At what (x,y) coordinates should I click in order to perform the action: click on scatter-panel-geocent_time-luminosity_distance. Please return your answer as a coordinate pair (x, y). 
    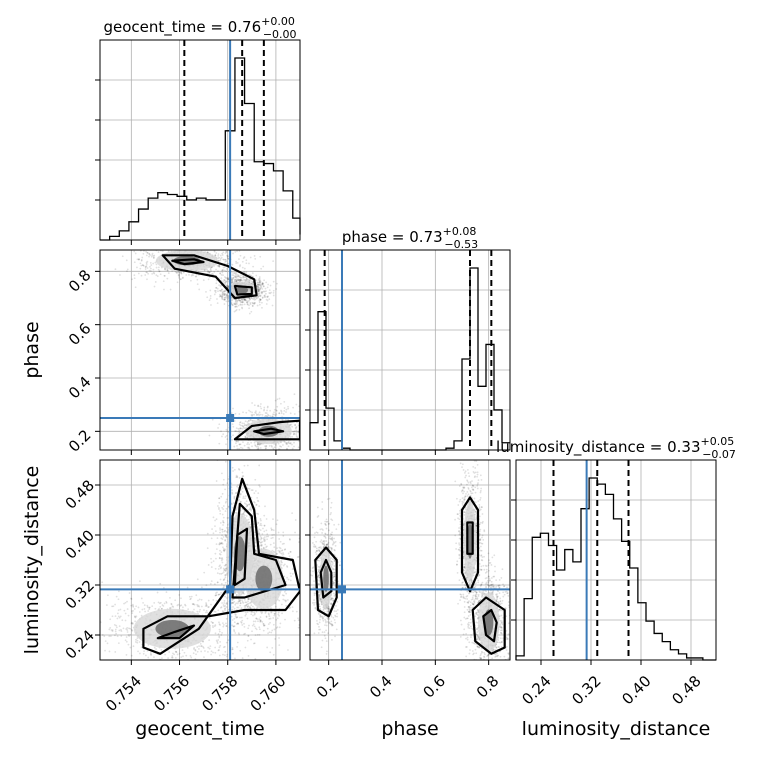
    Looking at the image, I should click on (198, 562).